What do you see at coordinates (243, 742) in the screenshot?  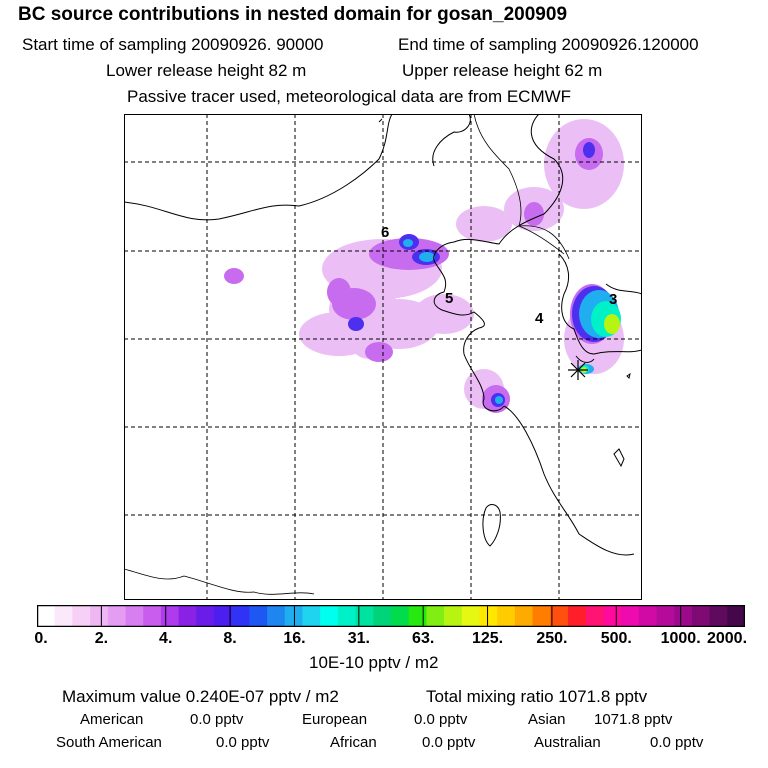 I see `south-american-value: 0.0 pptv` at bounding box center [243, 742].